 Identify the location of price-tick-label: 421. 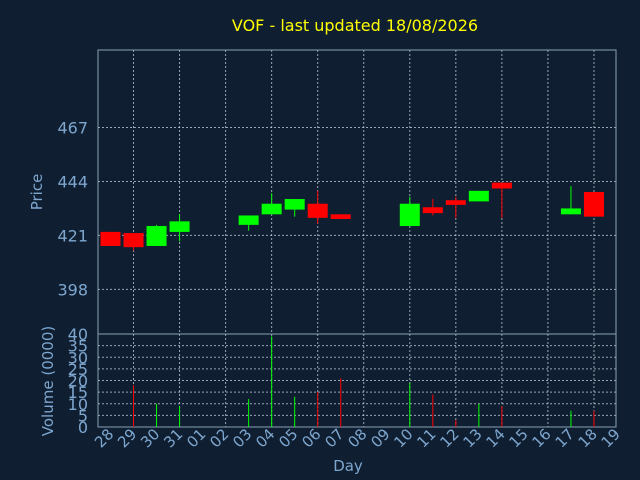
(72, 235).